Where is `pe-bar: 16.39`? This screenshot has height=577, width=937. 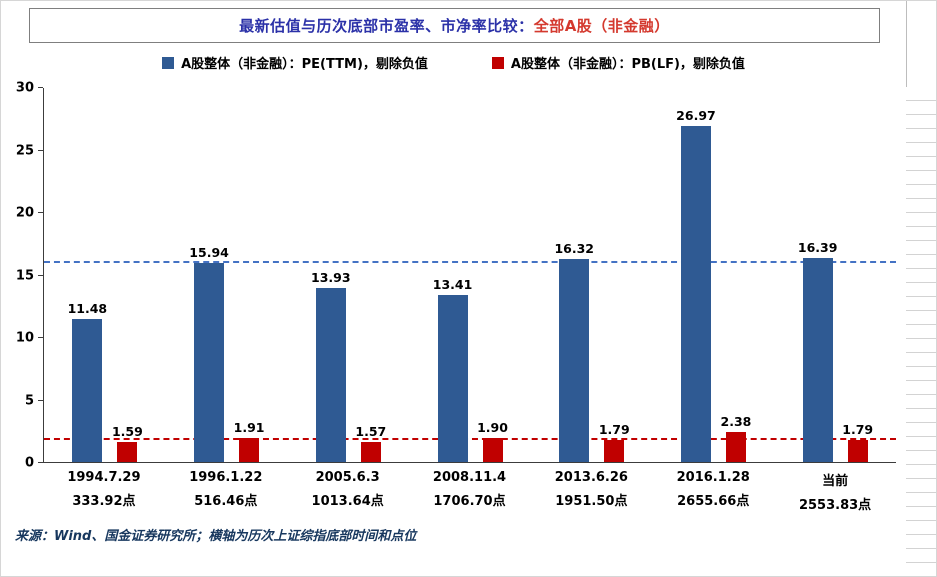 pe-bar: 16.39 is located at coordinates (817, 351).